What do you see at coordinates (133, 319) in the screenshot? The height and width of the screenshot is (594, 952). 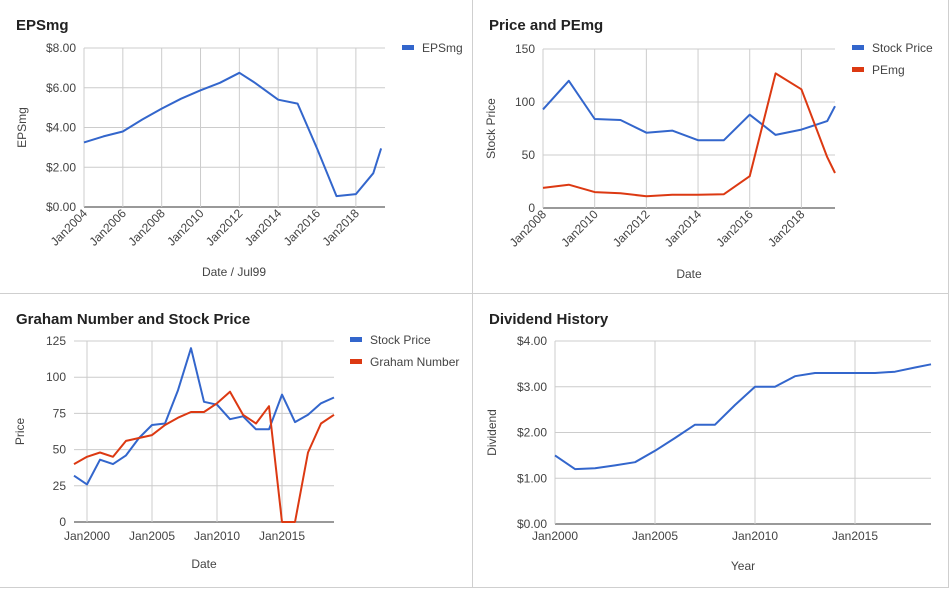 I see `chart-title: Graham Number and Stock Price` at bounding box center [133, 319].